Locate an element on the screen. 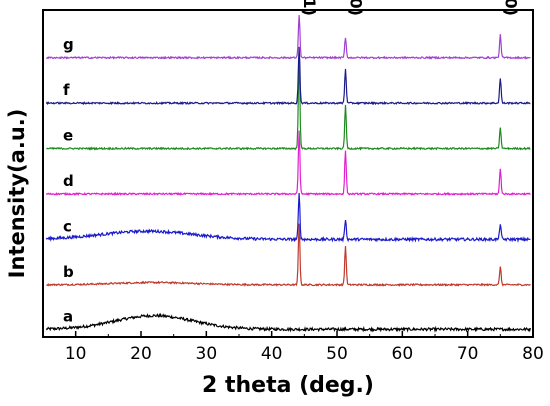 The width and height of the screenshot is (550, 406). peak-annotation-2: (220) is located at coordinates (510, 8).